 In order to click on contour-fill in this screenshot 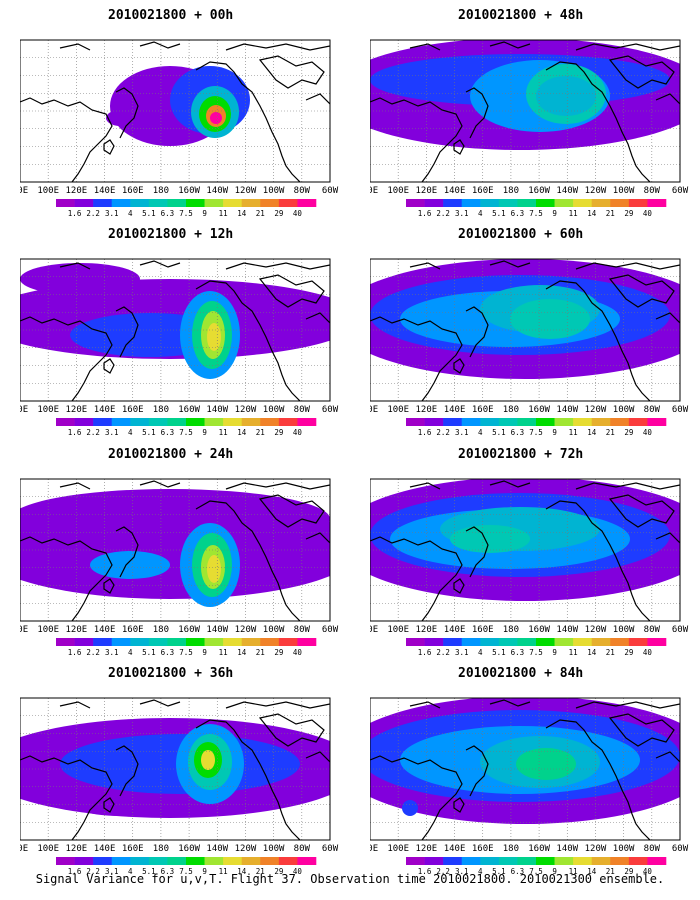, I will do `click(130, 565)`.